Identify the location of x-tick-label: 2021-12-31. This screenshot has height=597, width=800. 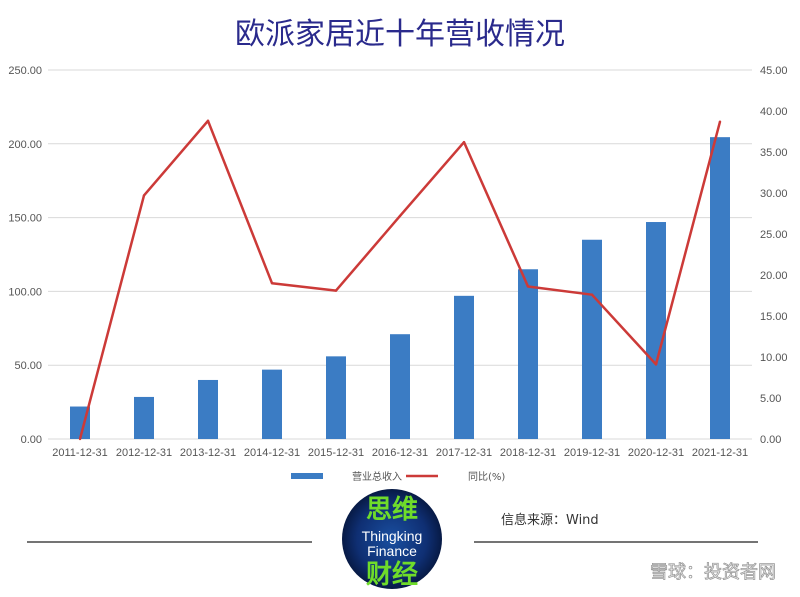
(720, 453).